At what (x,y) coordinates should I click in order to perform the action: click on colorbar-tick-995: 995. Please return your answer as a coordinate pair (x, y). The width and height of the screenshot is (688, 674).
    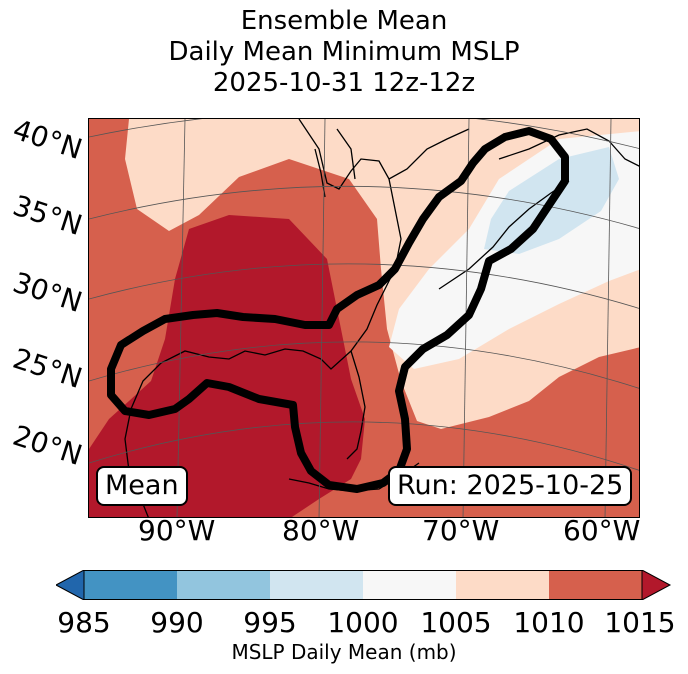
    Looking at the image, I should click on (270, 622).